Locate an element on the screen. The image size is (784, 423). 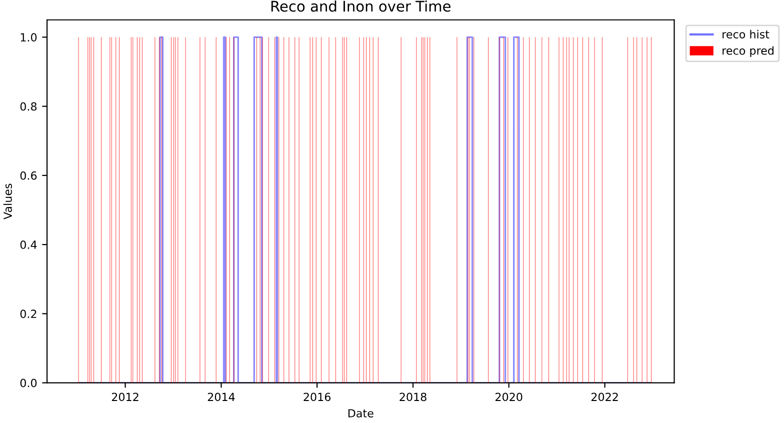
x-tick-label: 2022 is located at coordinates (604, 397).